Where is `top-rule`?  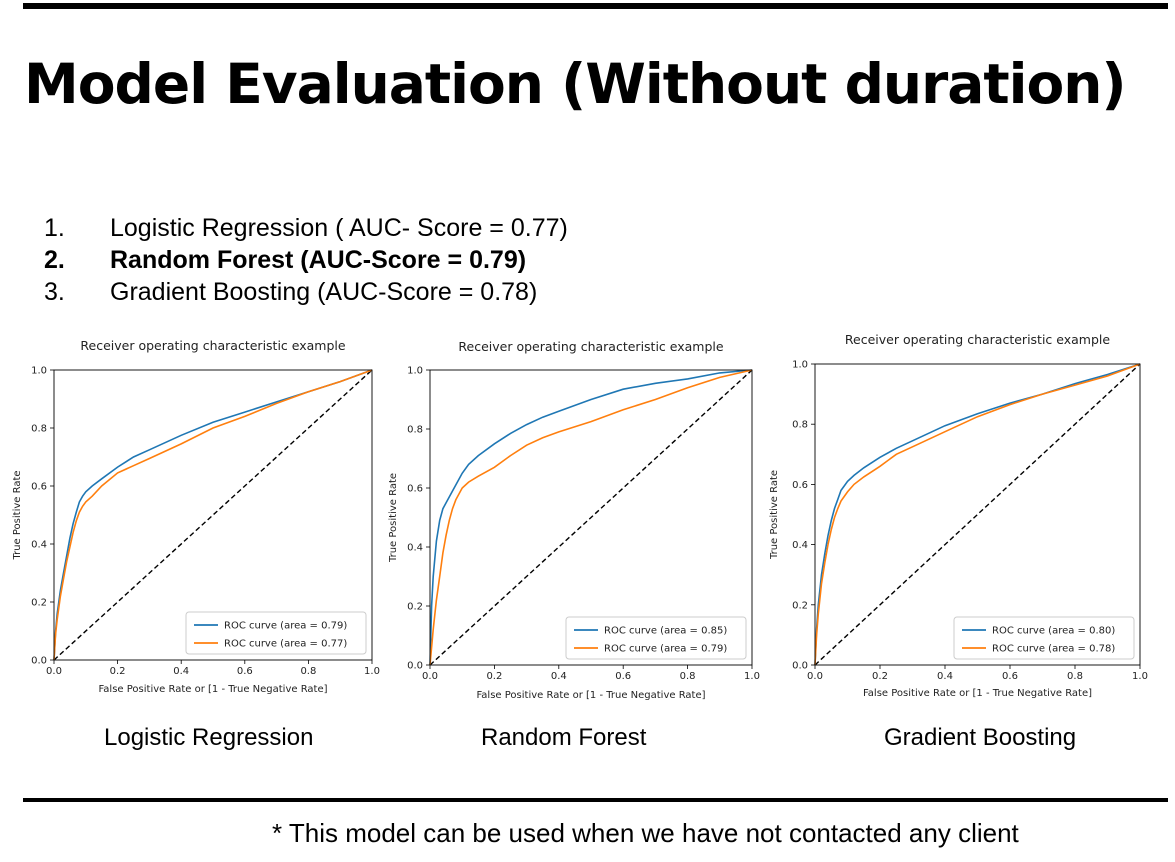 top-rule is located at coordinates (595, 6).